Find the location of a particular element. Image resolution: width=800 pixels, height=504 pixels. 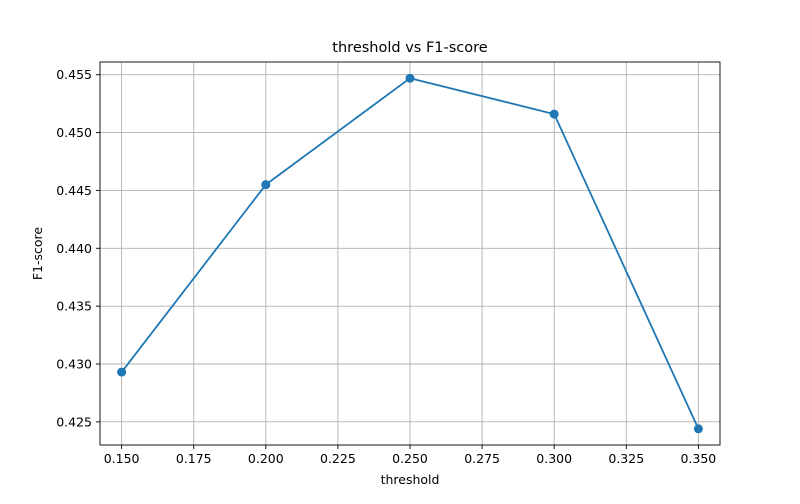

y-tick-label: 0.435 is located at coordinates (74, 306).